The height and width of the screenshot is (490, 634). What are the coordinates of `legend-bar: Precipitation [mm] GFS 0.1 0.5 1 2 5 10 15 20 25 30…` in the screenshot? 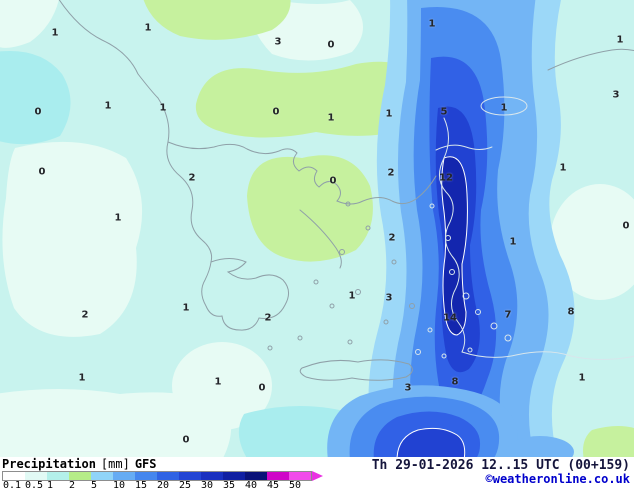 It's located at (317, 473).